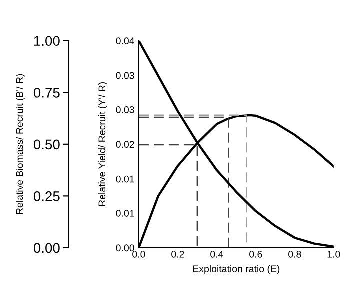  I want to click on y2-tick-label: 0.00, so click(47, 248).